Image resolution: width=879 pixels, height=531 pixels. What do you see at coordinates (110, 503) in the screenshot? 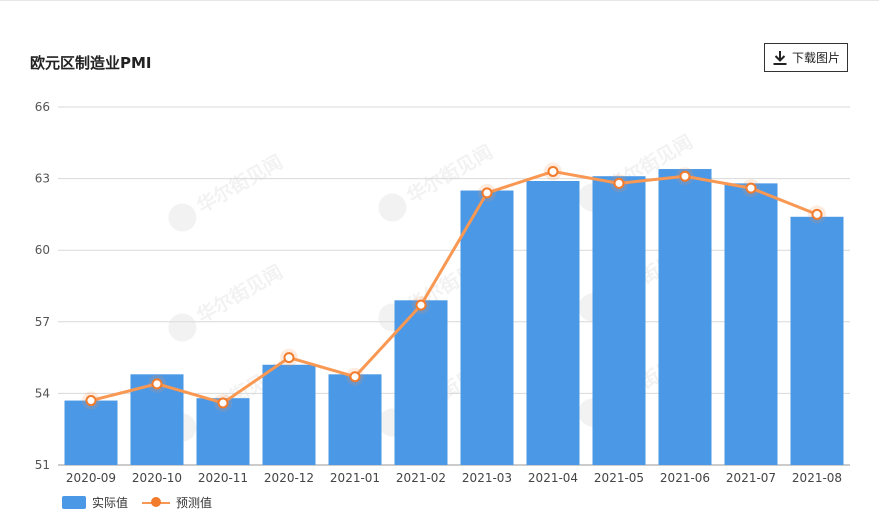
I see `legend-label-actual: 实际值` at bounding box center [110, 503].